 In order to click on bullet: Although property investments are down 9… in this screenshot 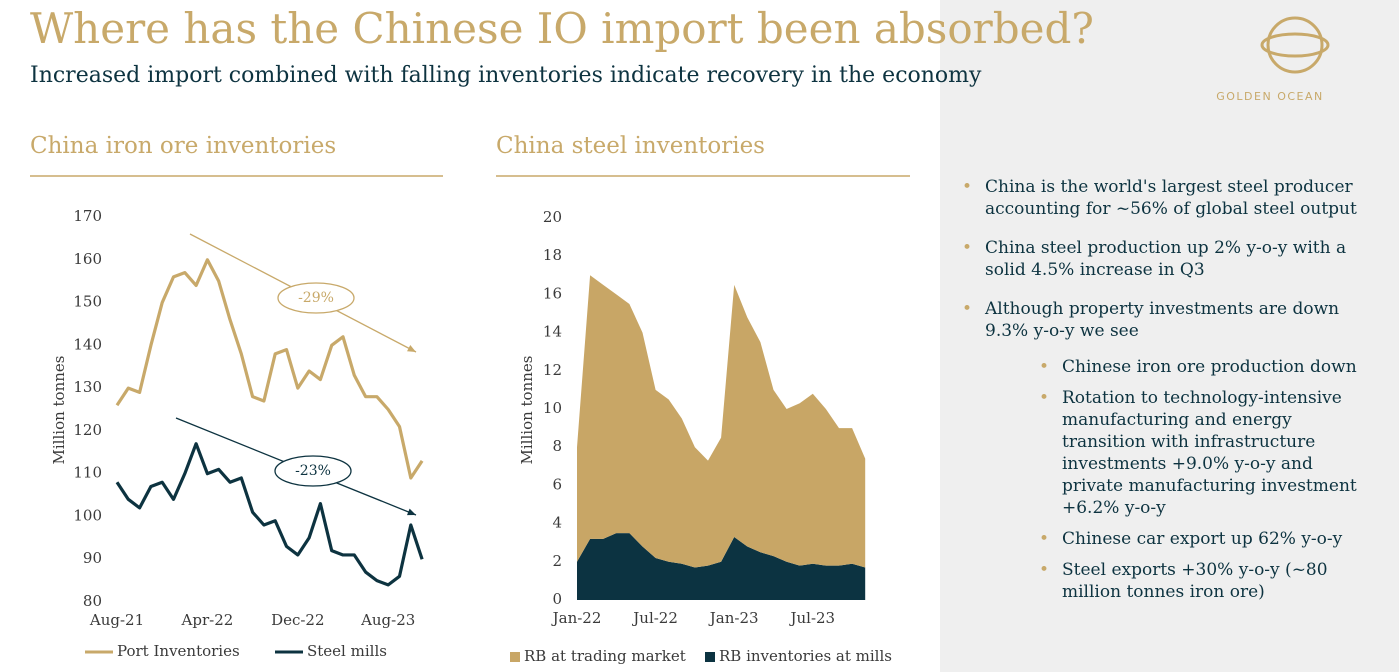, I will do `click(1167, 450)`.